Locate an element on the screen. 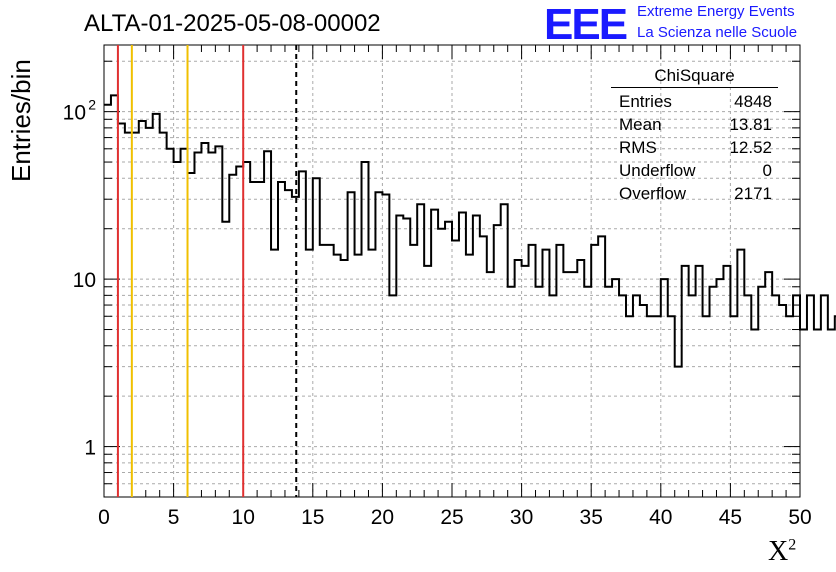 The width and height of the screenshot is (836, 572). x-tick-label: 40 is located at coordinates (660, 517).